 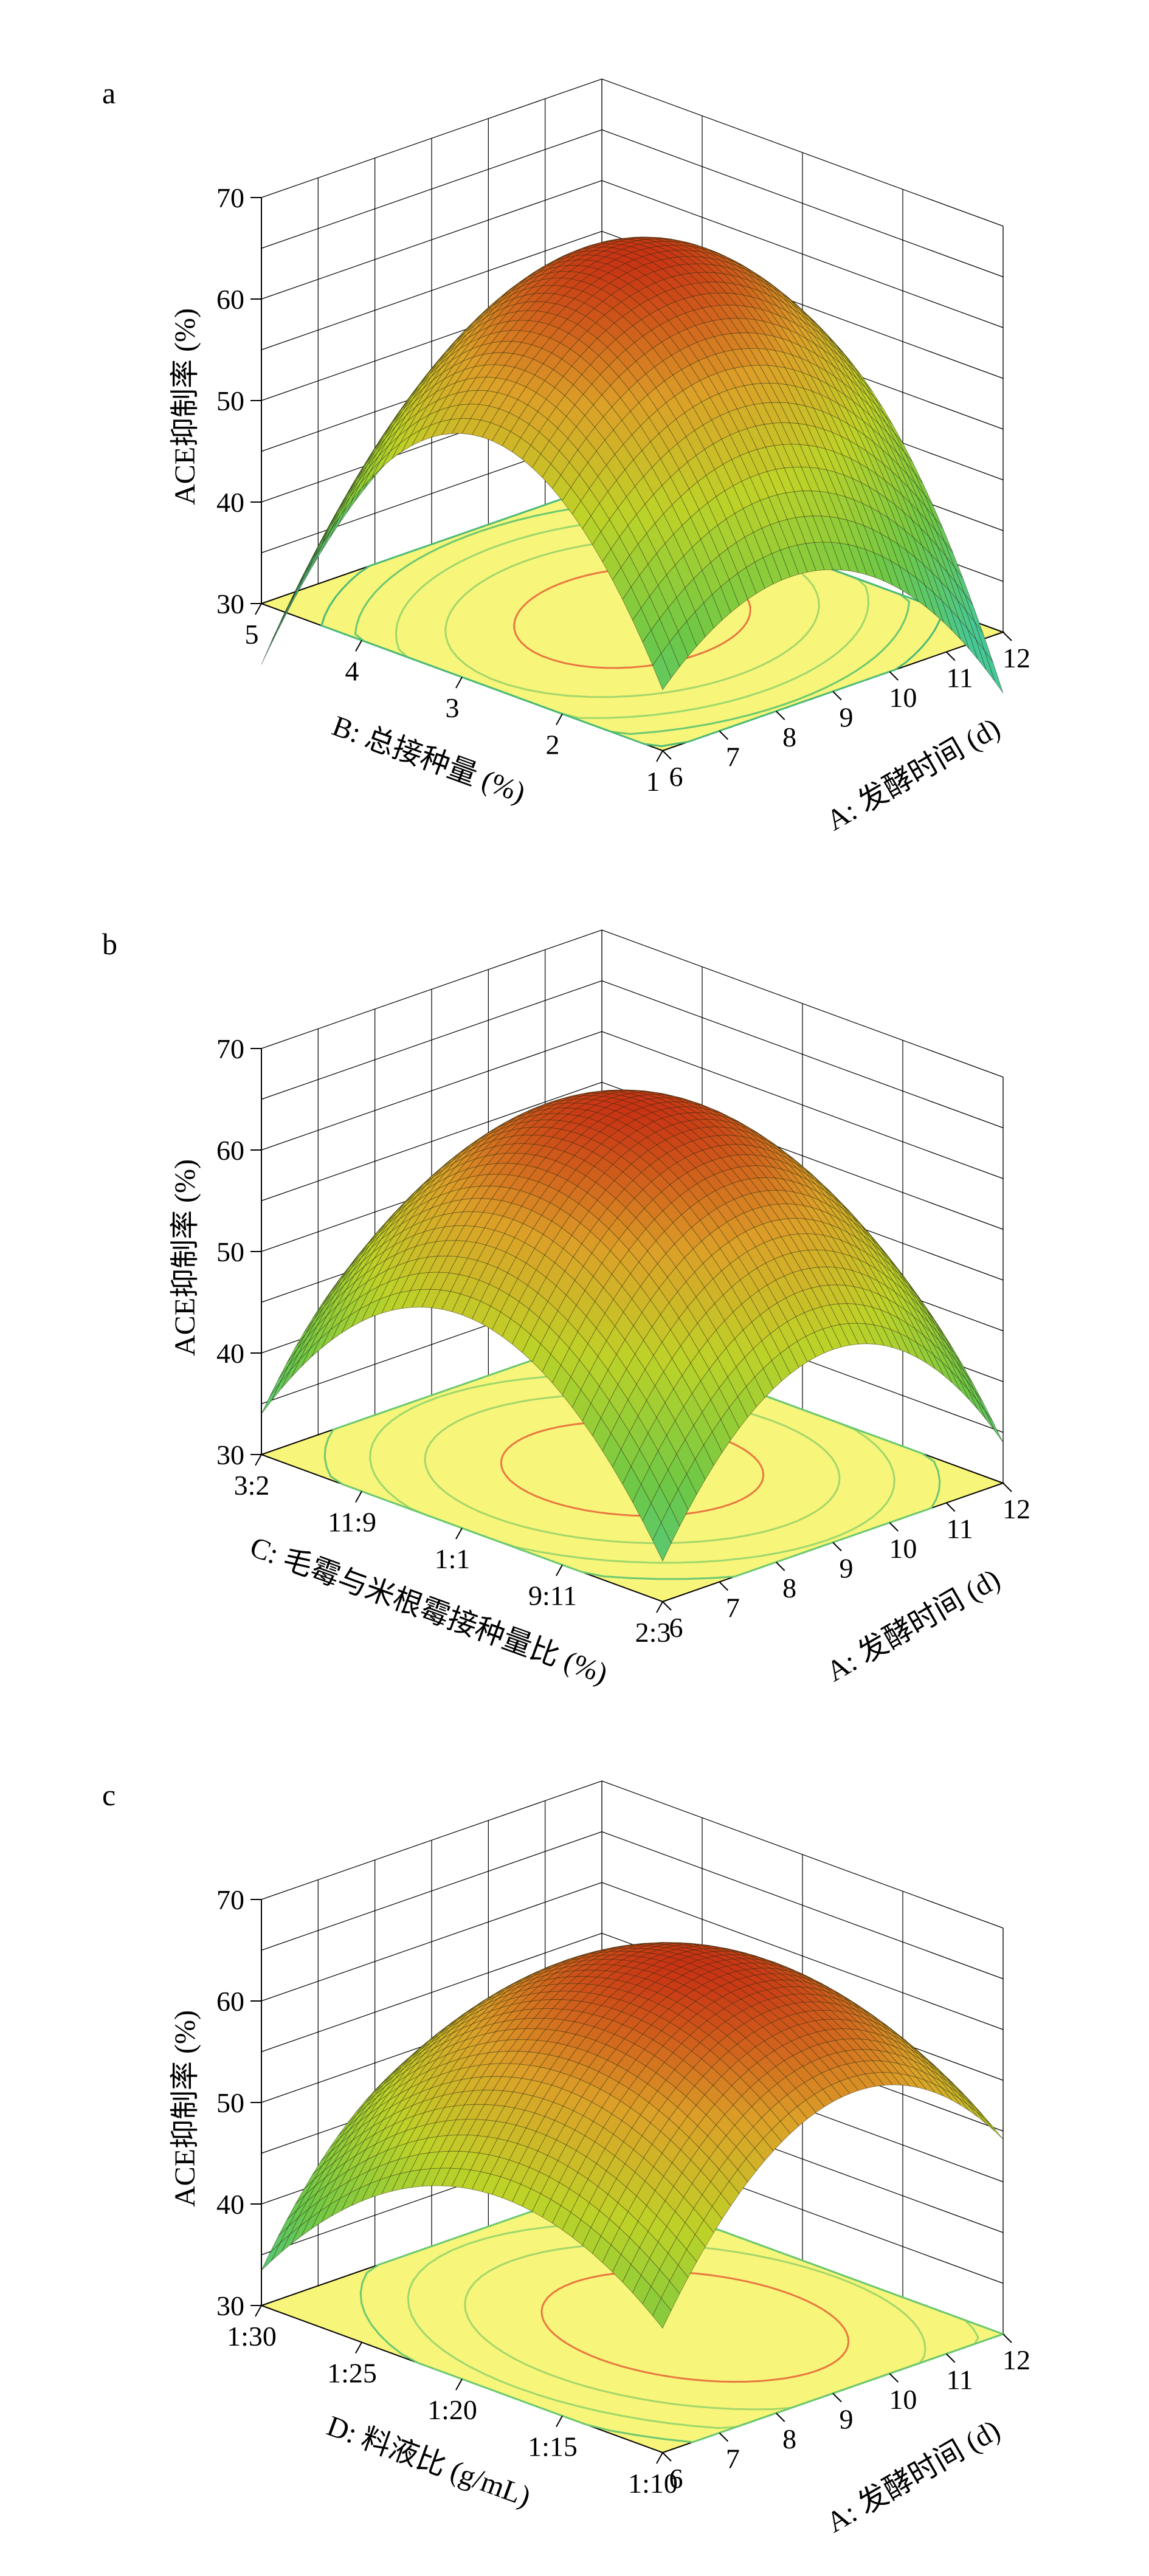 I want to click on y-tick-label: 4, so click(x=352, y=671).